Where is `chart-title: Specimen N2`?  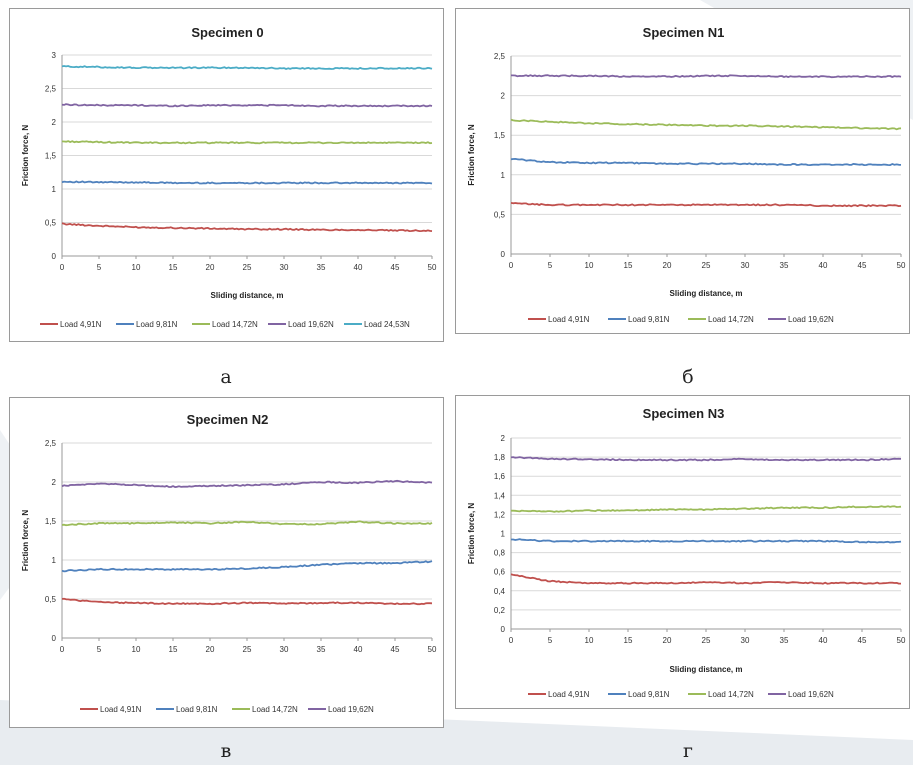 chart-title: Specimen N2 is located at coordinates (228, 419).